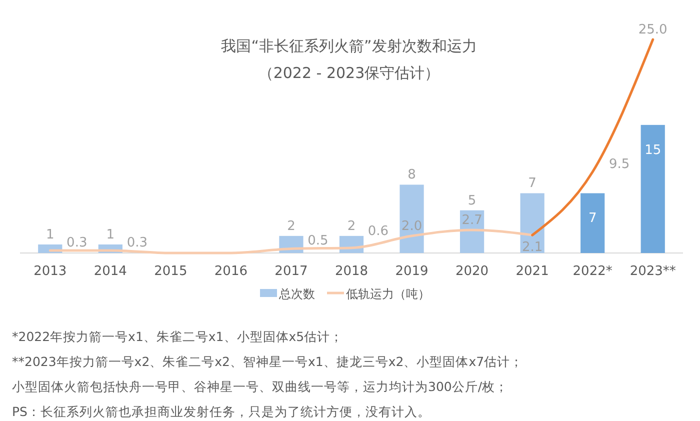  I want to click on x-tick-label: 2019, so click(411, 271).